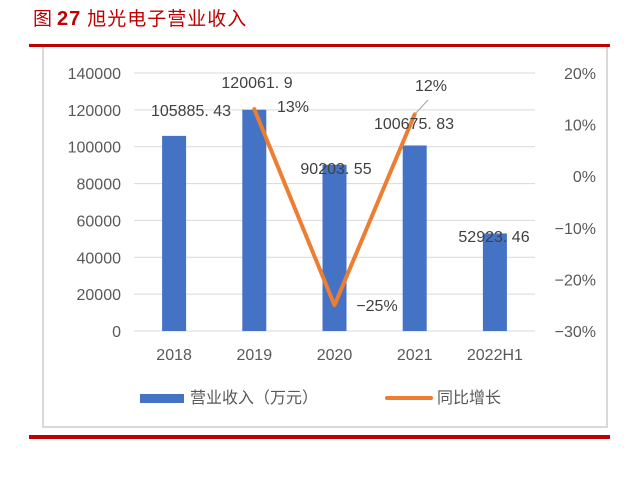 The image size is (635, 499). Describe the element at coordinates (584, 177) in the screenshot. I see `right-axis-tick: 0%` at that location.